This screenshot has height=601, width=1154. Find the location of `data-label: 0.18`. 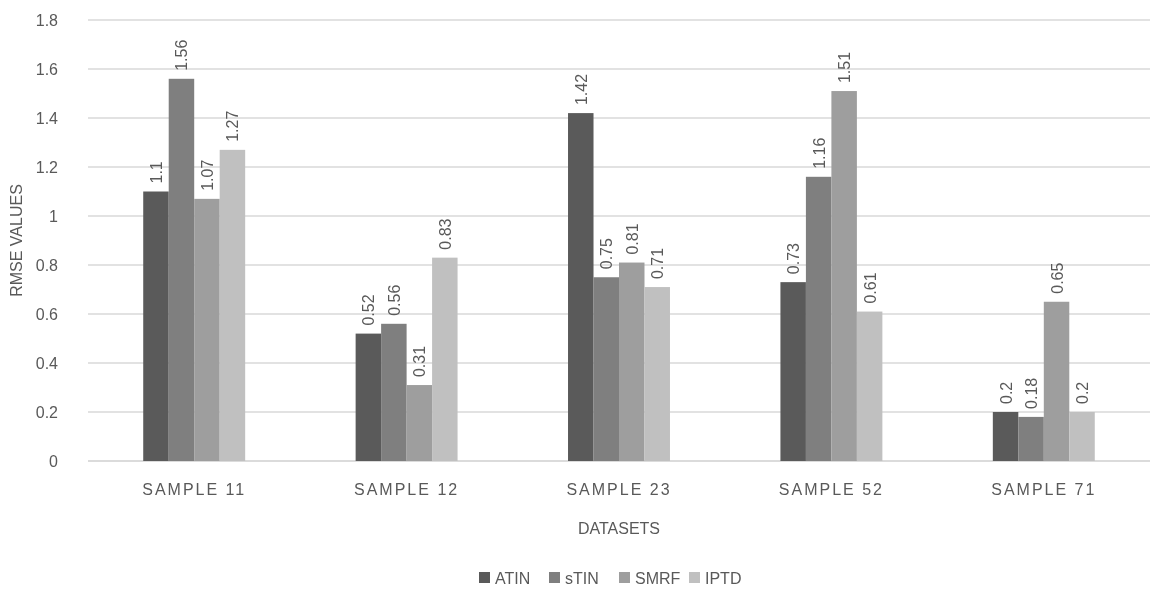

data-label: 0.18 is located at coordinates (1032, 393).